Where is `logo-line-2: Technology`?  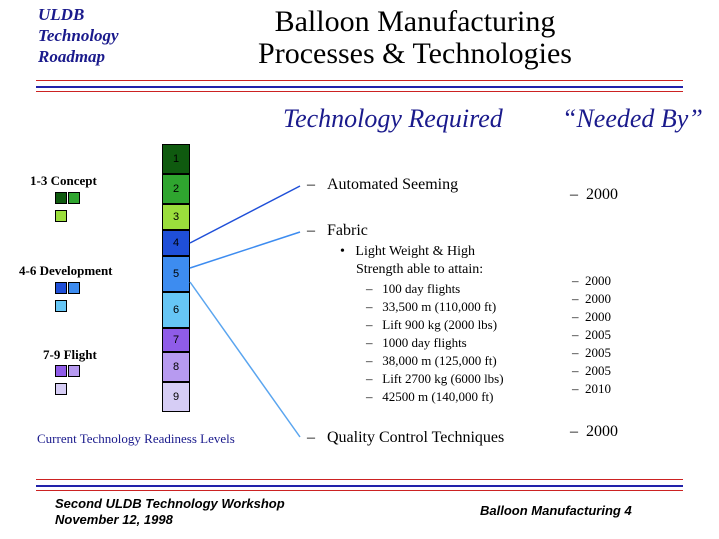 logo-line-2: Technology is located at coordinates (78, 35).